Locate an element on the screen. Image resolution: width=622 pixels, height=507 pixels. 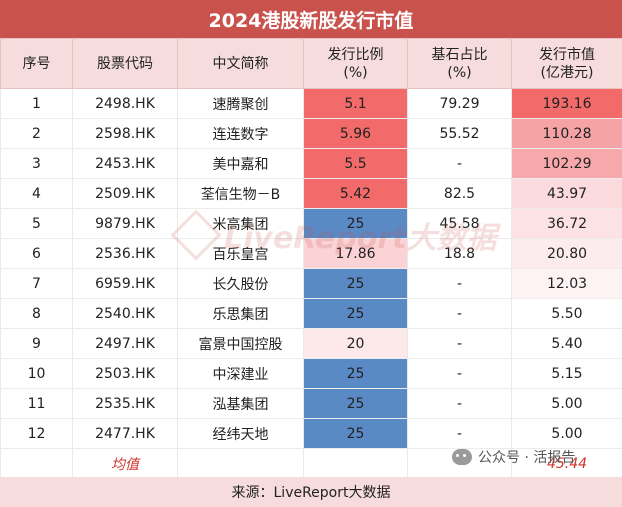
issue-mcap: 5.40 is located at coordinates (566, 343).